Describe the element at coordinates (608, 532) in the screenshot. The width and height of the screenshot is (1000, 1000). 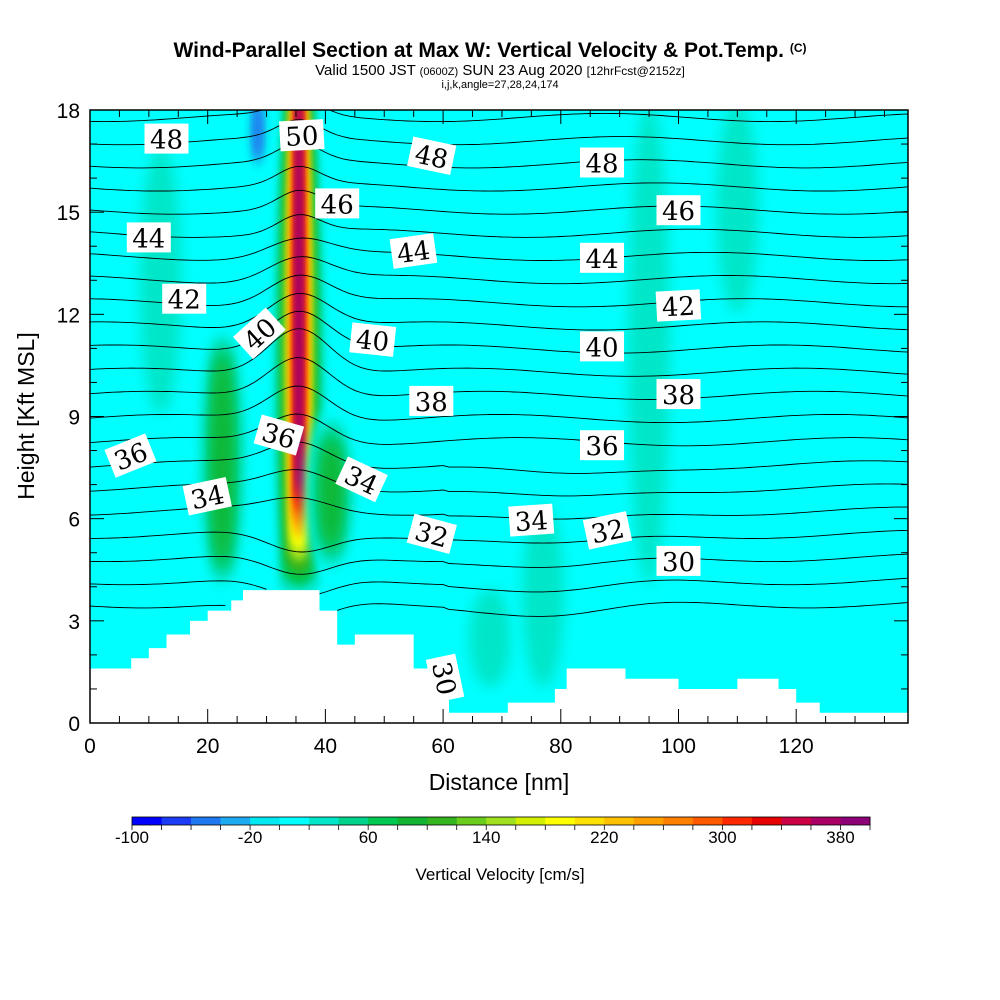
I see `contour-label-text: 32` at that location.